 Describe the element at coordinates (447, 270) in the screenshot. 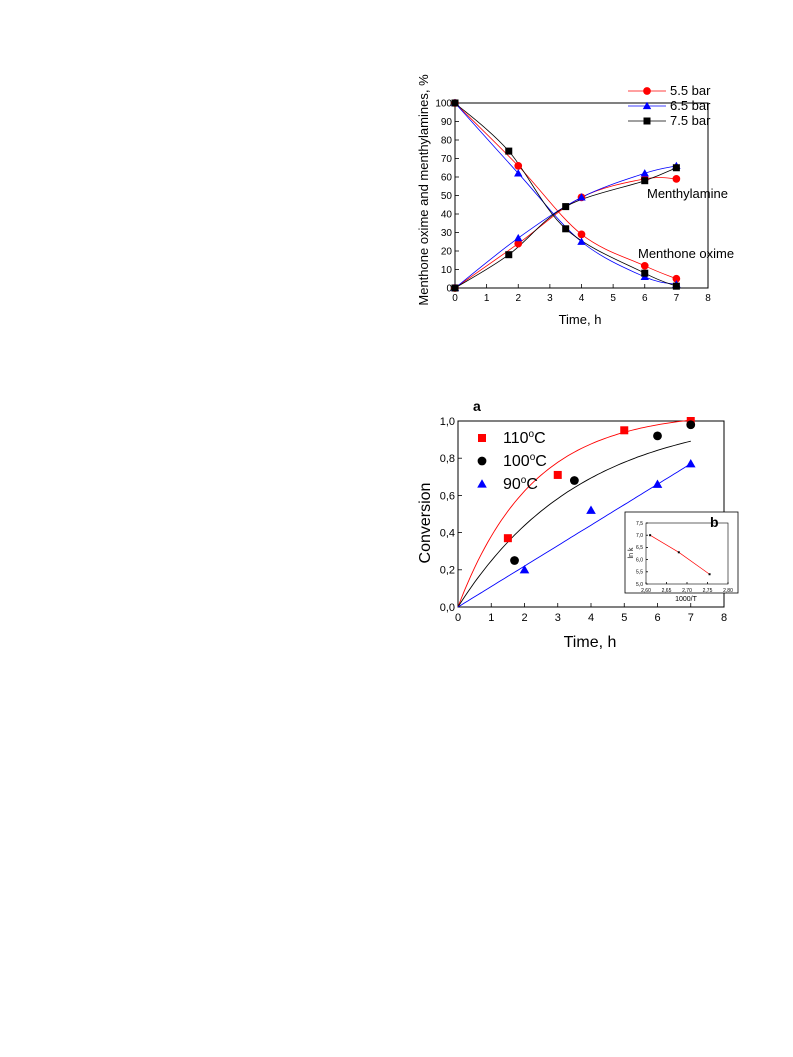

I see `y-tick-label: 10` at that location.